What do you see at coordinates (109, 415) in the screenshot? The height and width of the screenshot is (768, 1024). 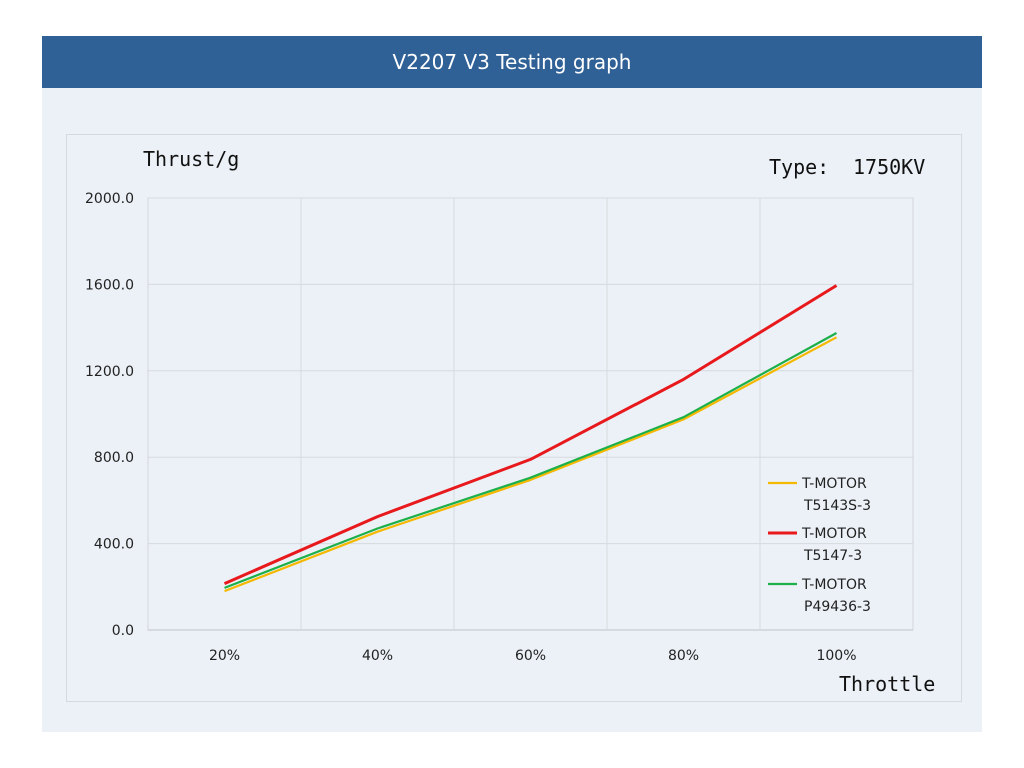 I see `y-tick-labels: 0.0 400.0 800.0 1200.0 1600.0 2000.0` at bounding box center [109, 415].